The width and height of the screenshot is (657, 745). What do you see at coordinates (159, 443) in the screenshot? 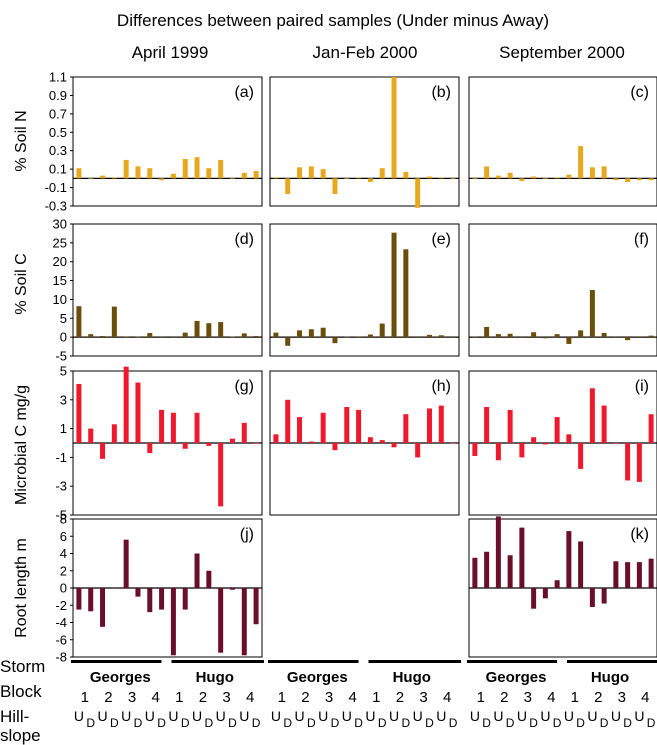
I see `panel-g: (g) 5 3 1 -1 -3 -5` at bounding box center [159, 443].